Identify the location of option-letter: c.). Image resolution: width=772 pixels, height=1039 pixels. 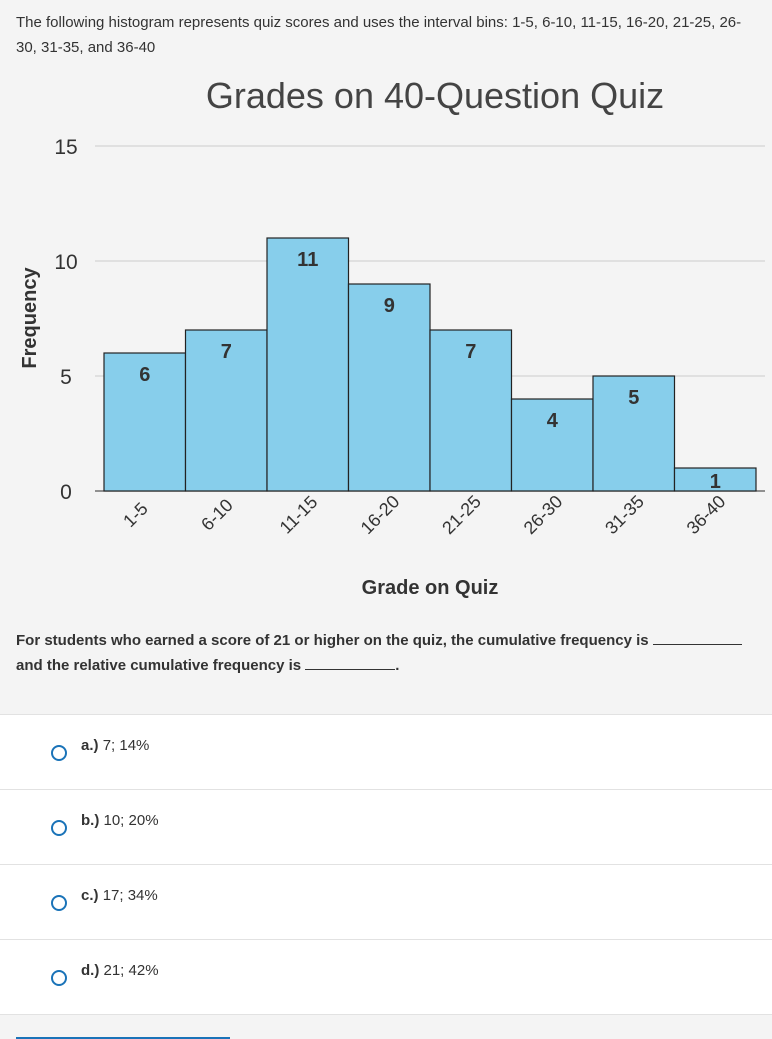
(90, 895).